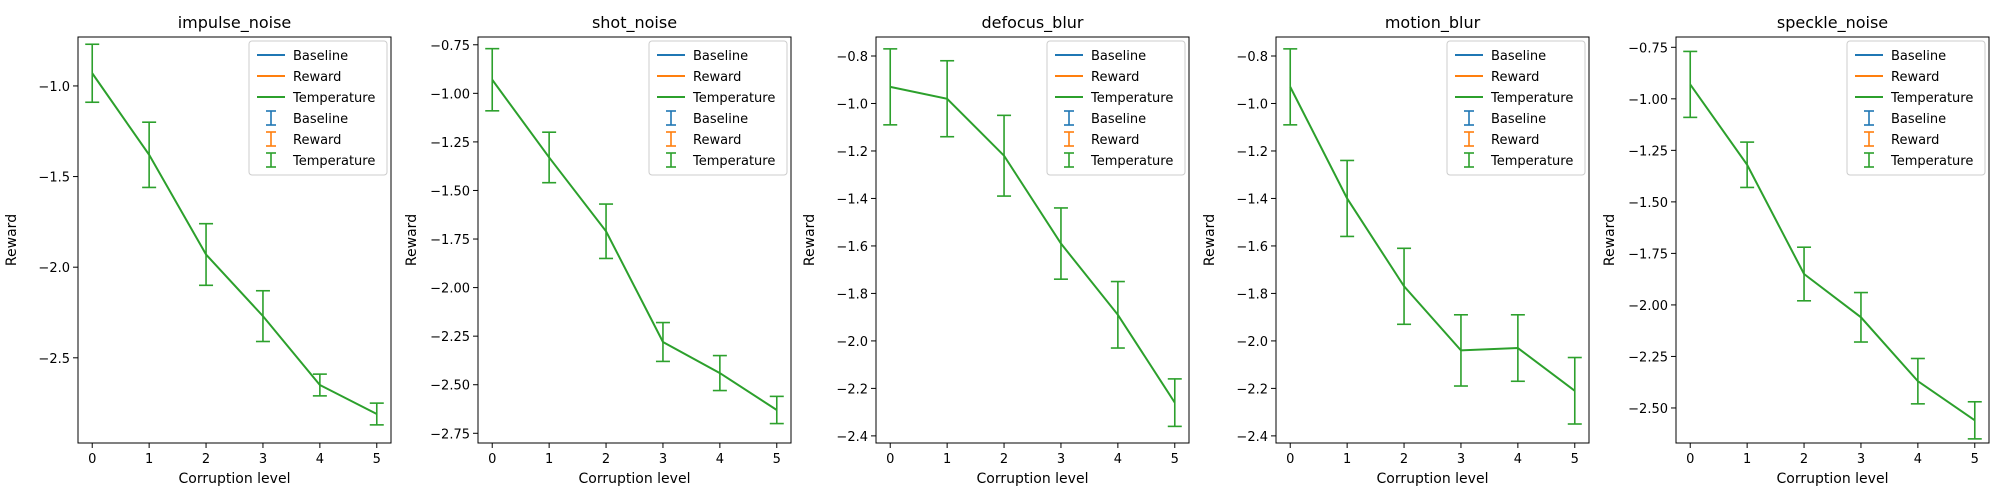 The image size is (2000, 500). Describe the element at coordinates (1433, 23) in the screenshot. I see `subplot-title: motion_blur` at that location.